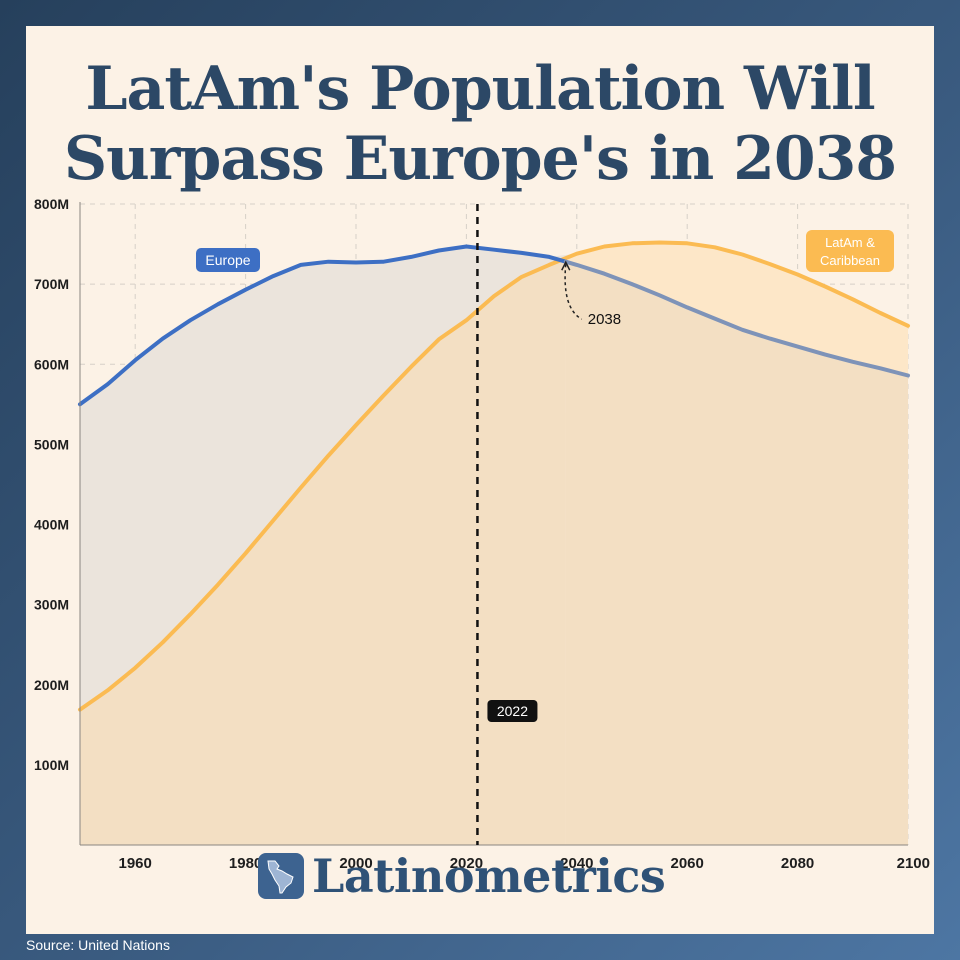 This screenshot has width=960, height=960. What do you see at coordinates (736, 318) in the screenshot?
I see `series-line-europe-projection` at bounding box center [736, 318].